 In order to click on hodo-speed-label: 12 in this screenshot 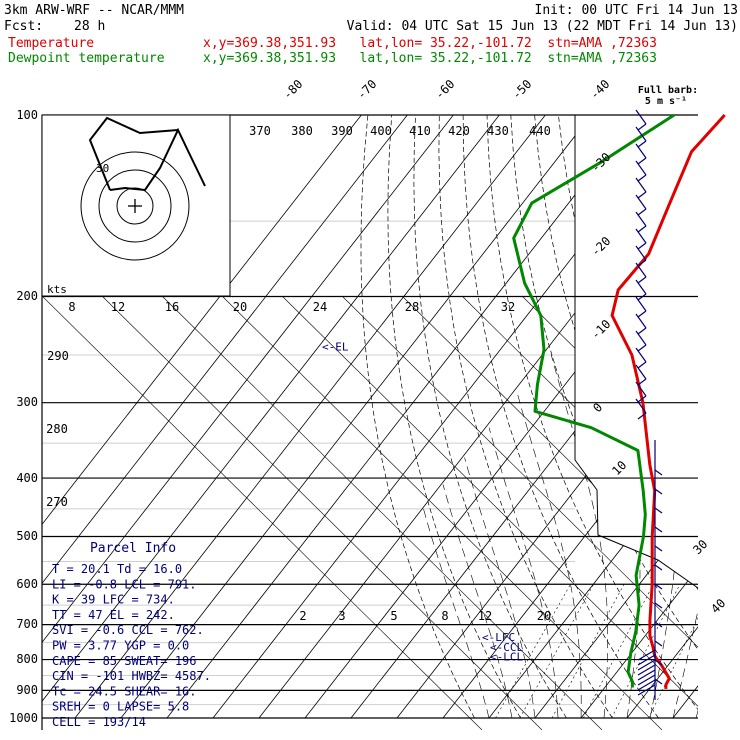, I will do `click(118, 307)`.